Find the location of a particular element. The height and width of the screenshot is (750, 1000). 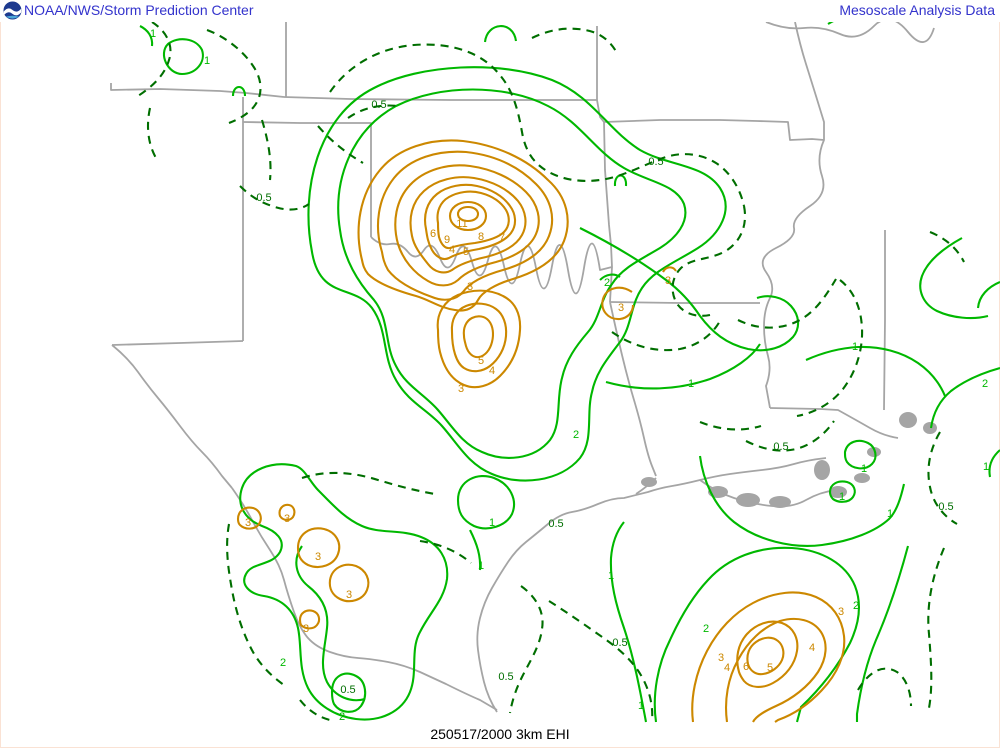

mesoscale-analysis-link: Mesoscale Analysis Data is located at coordinates (917, 10).